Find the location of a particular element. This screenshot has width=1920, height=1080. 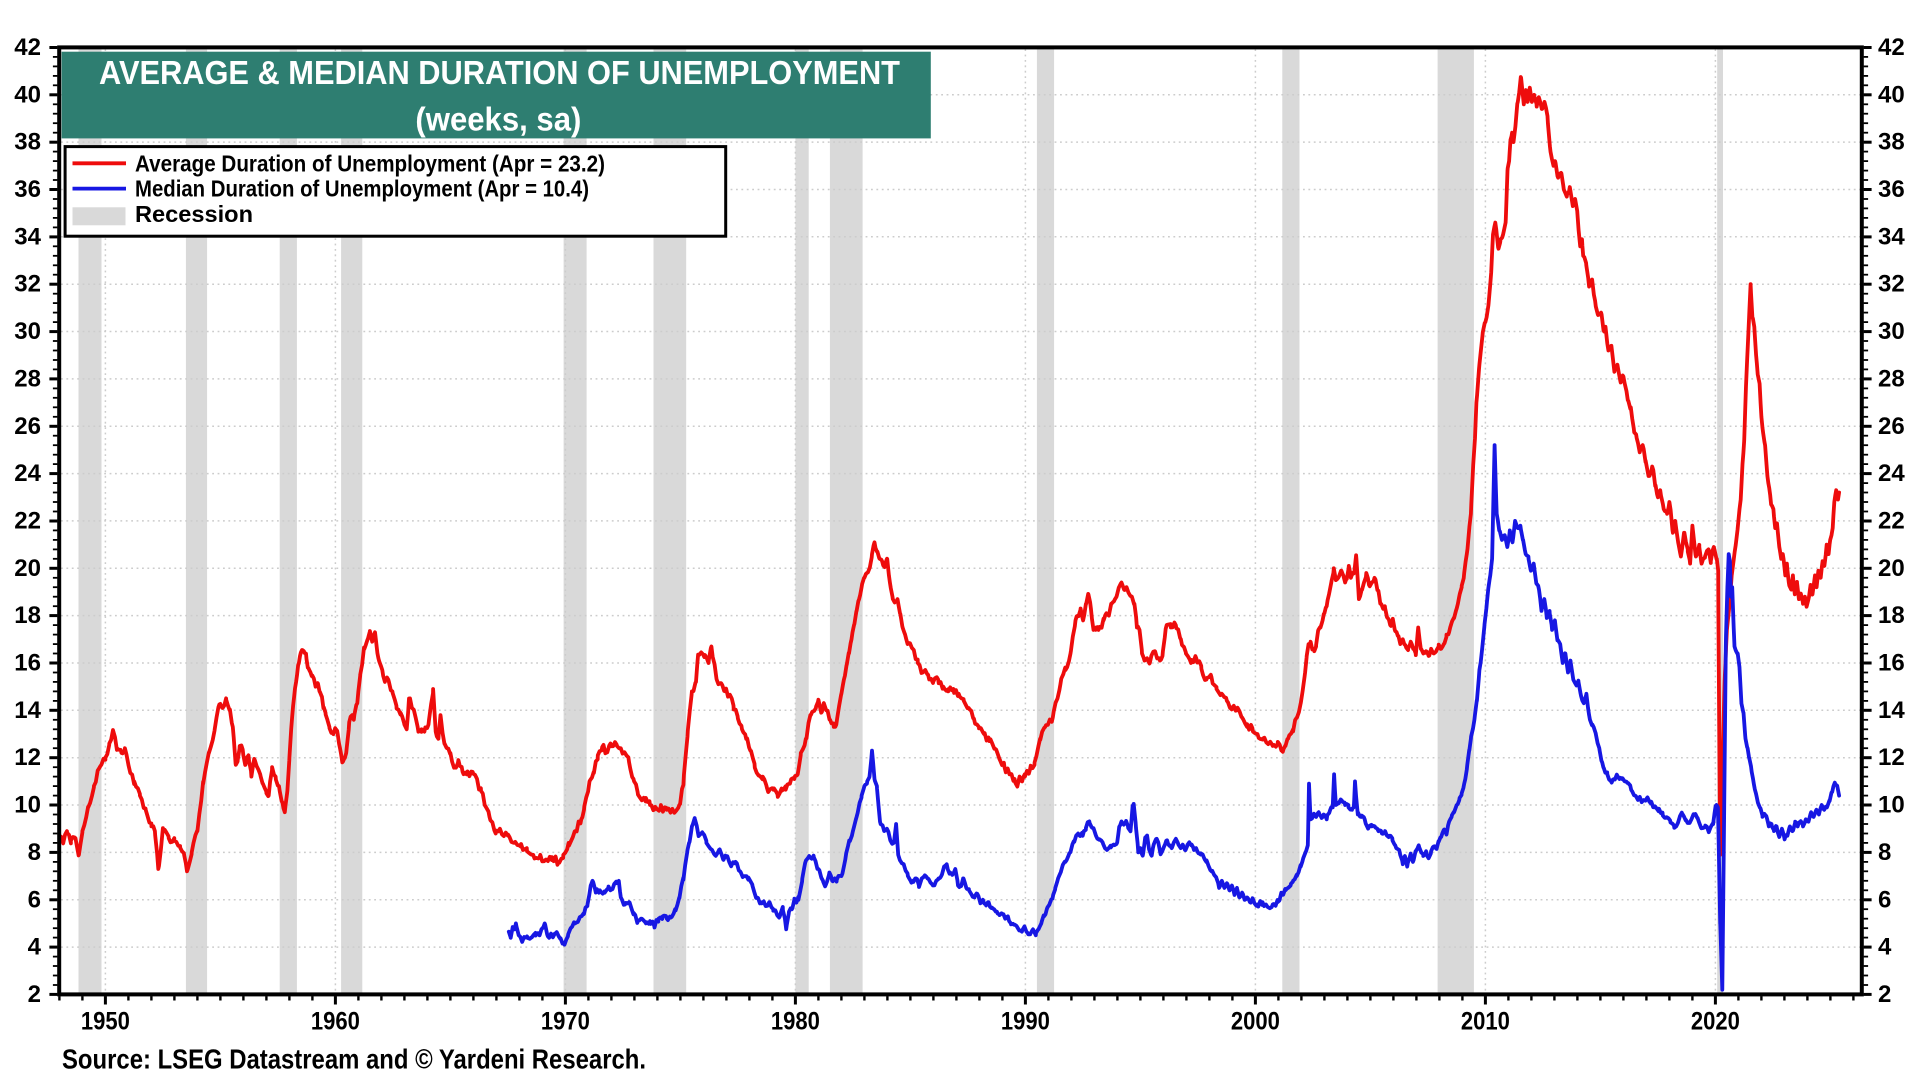

svg-text: 2010 is located at coordinates (1485, 1022).